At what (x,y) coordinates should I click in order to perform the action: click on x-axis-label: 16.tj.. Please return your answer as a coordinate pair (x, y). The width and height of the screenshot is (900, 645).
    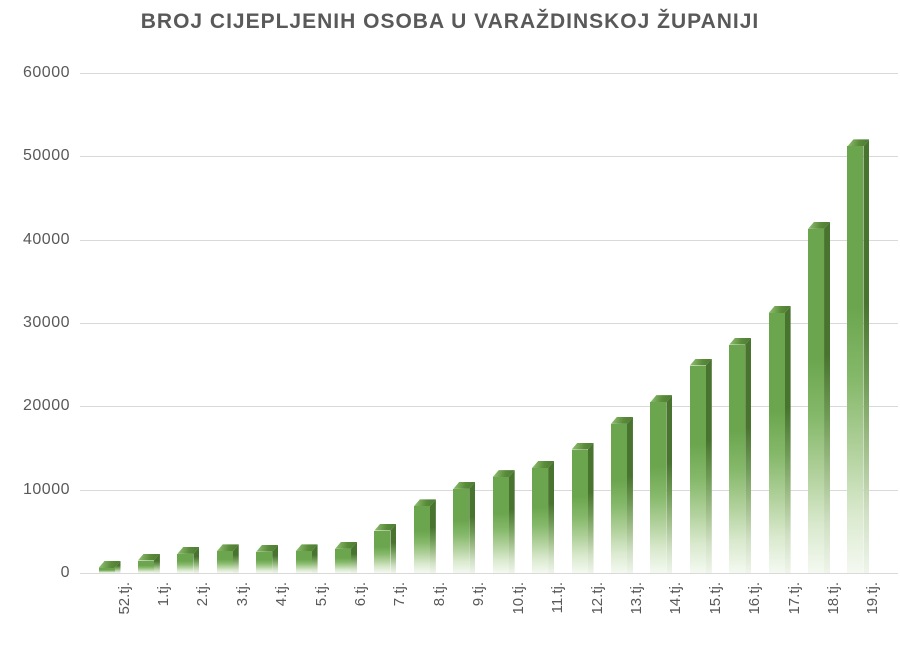
    Looking at the image, I should click on (755, 598).